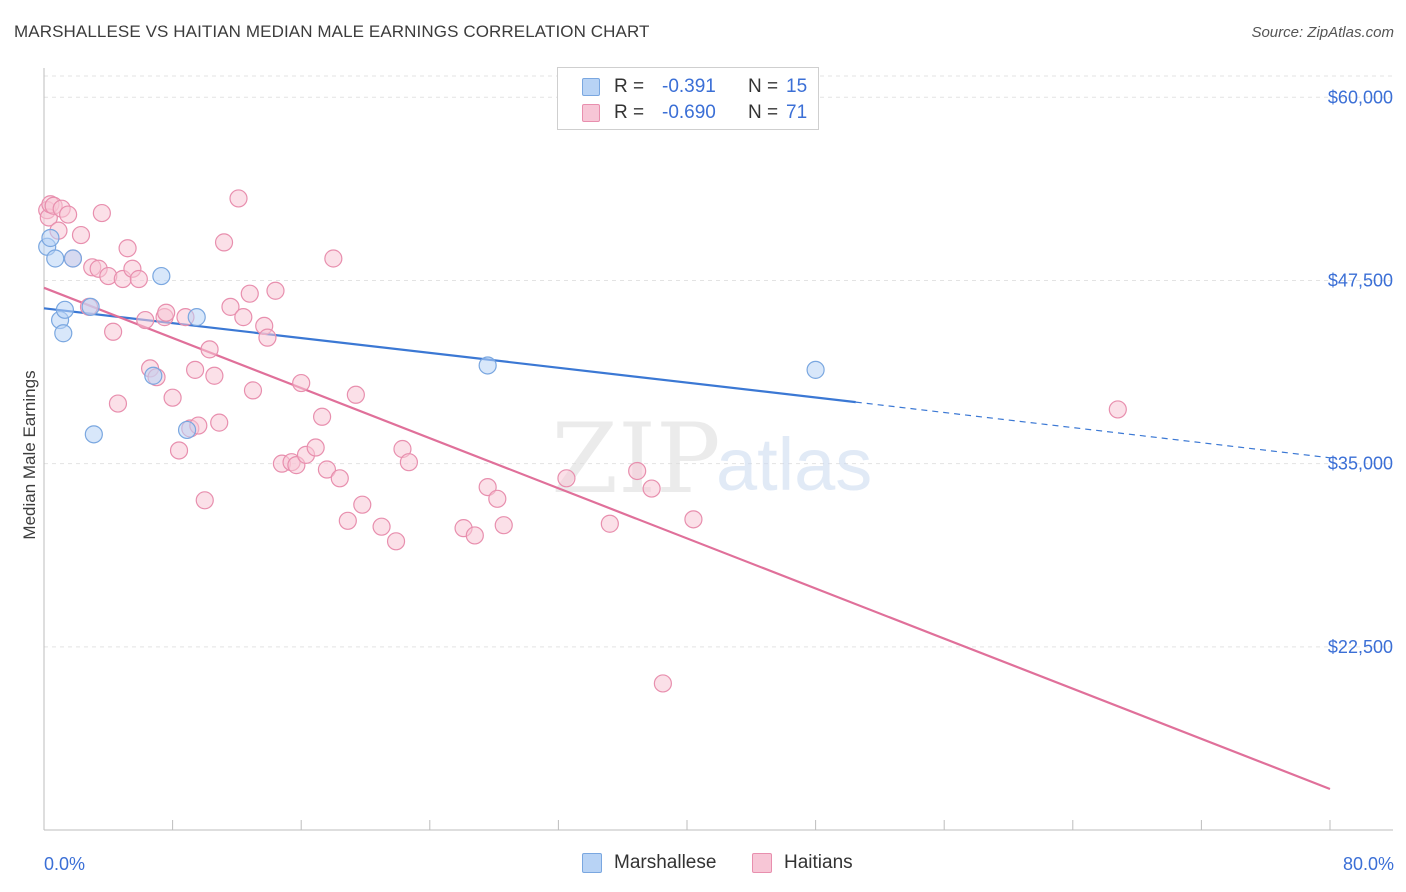 This screenshot has height=892, width=1406. I want to click on r-value: -0.690, so click(689, 112).